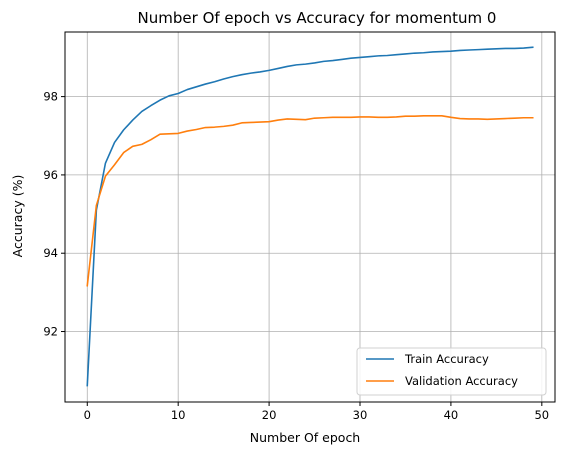 The height and width of the screenshot is (455, 563). What do you see at coordinates (50, 332) in the screenshot?
I see `y-tick-label: 92` at bounding box center [50, 332].